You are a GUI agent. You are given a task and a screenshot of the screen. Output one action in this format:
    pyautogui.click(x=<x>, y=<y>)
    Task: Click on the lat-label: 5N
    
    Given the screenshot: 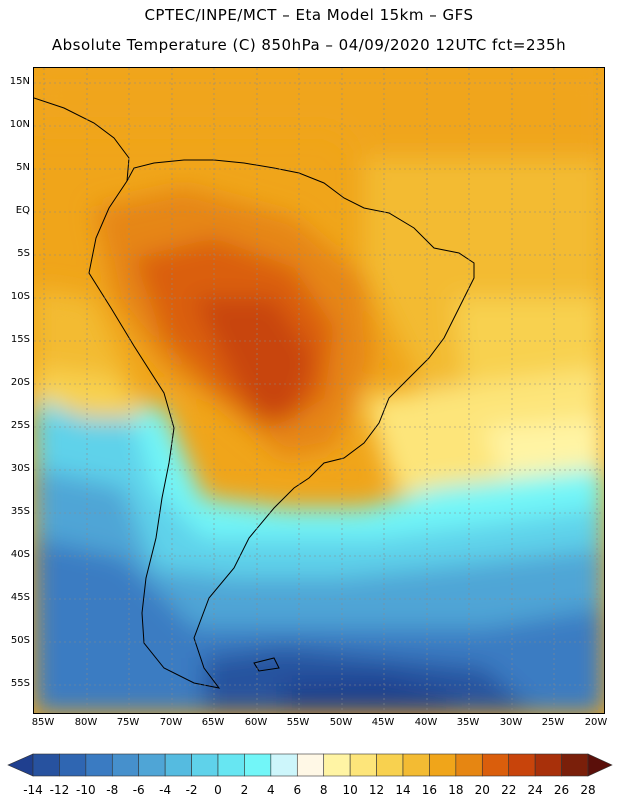 What is the action you would take?
    pyautogui.click(x=23, y=167)
    